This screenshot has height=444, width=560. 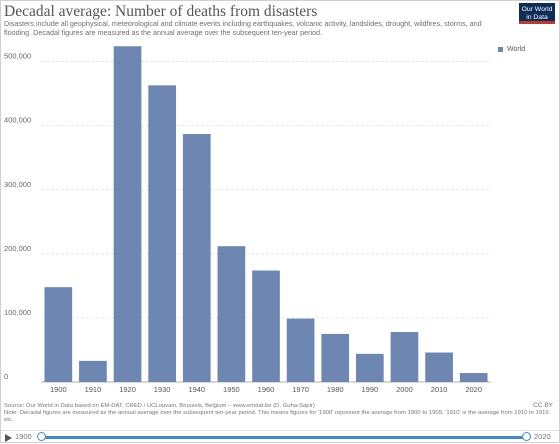 What do you see at coordinates (231, 389) in the screenshot?
I see `x-tick-label: 1950` at bounding box center [231, 389].